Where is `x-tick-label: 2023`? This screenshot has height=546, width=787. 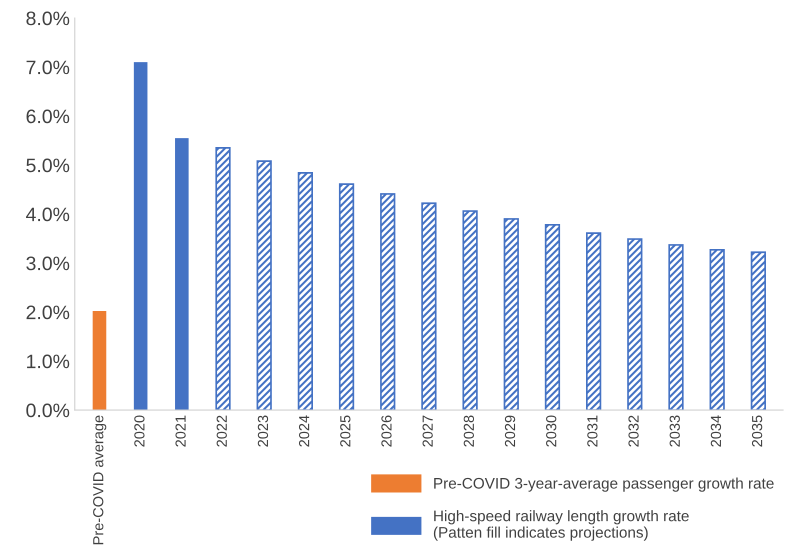
x-tick-label: 2023 is located at coordinates (263, 431).